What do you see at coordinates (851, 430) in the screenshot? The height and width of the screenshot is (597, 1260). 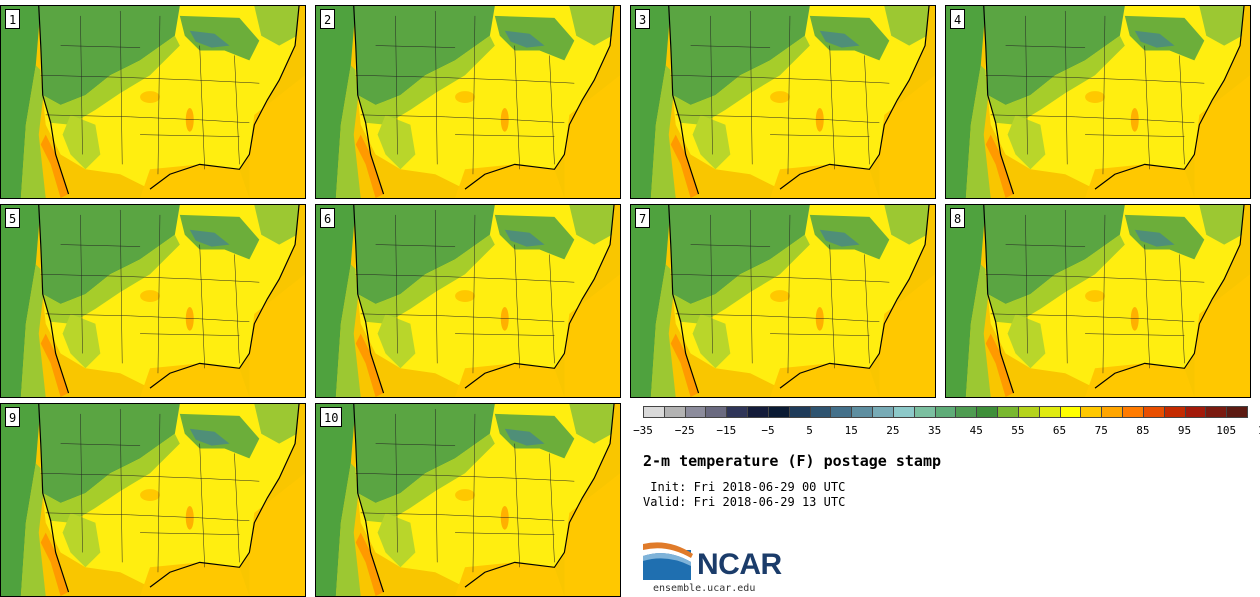 I see `colorbar-tick-label: 15` at bounding box center [851, 430].